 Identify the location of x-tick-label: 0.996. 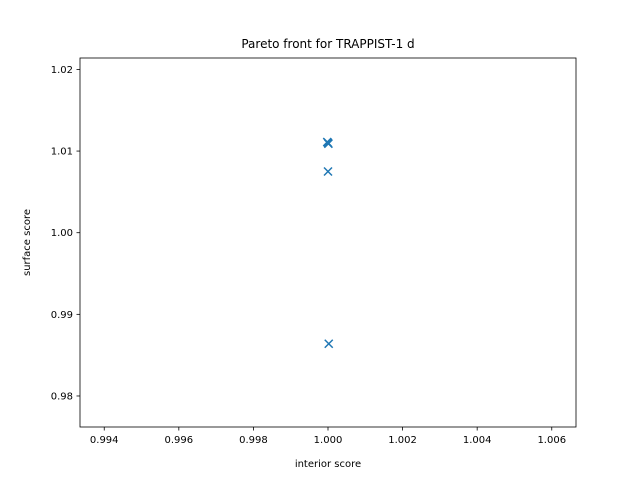
(179, 440).